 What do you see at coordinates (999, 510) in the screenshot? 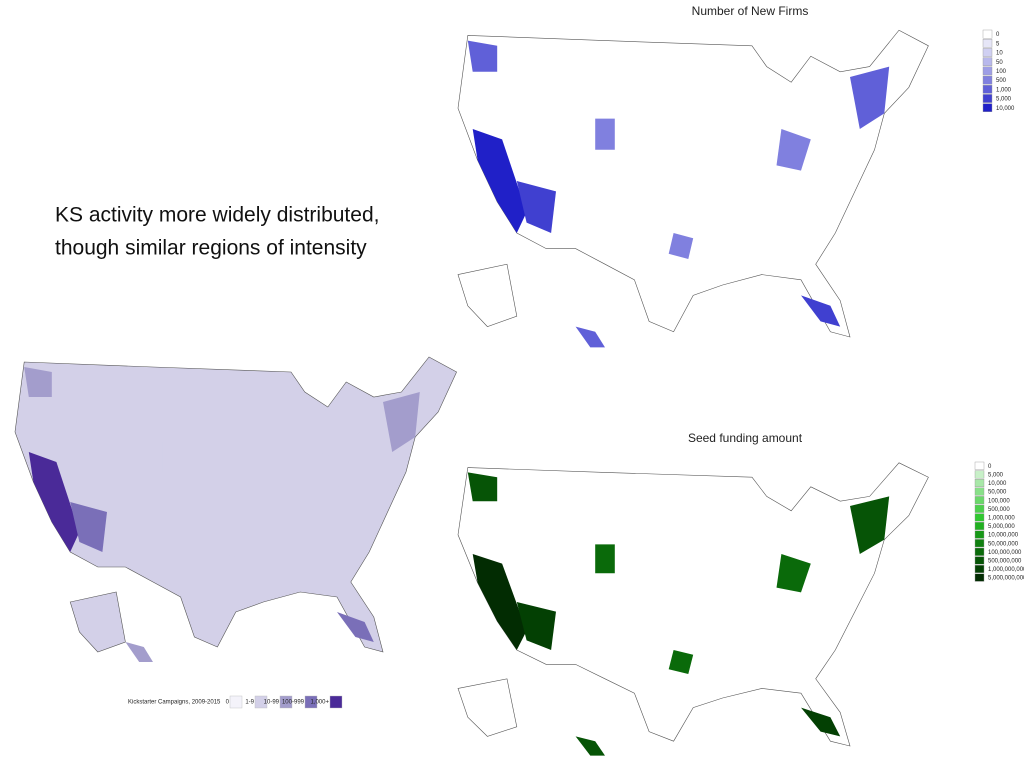
I see `legend-label: 500,000` at bounding box center [999, 510].